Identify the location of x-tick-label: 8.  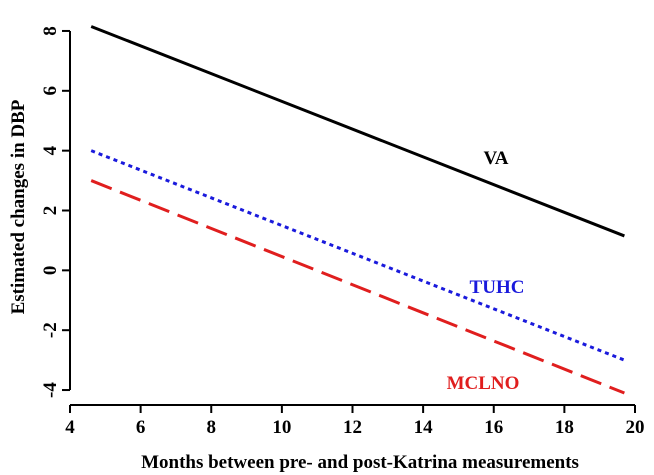
(212, 427).